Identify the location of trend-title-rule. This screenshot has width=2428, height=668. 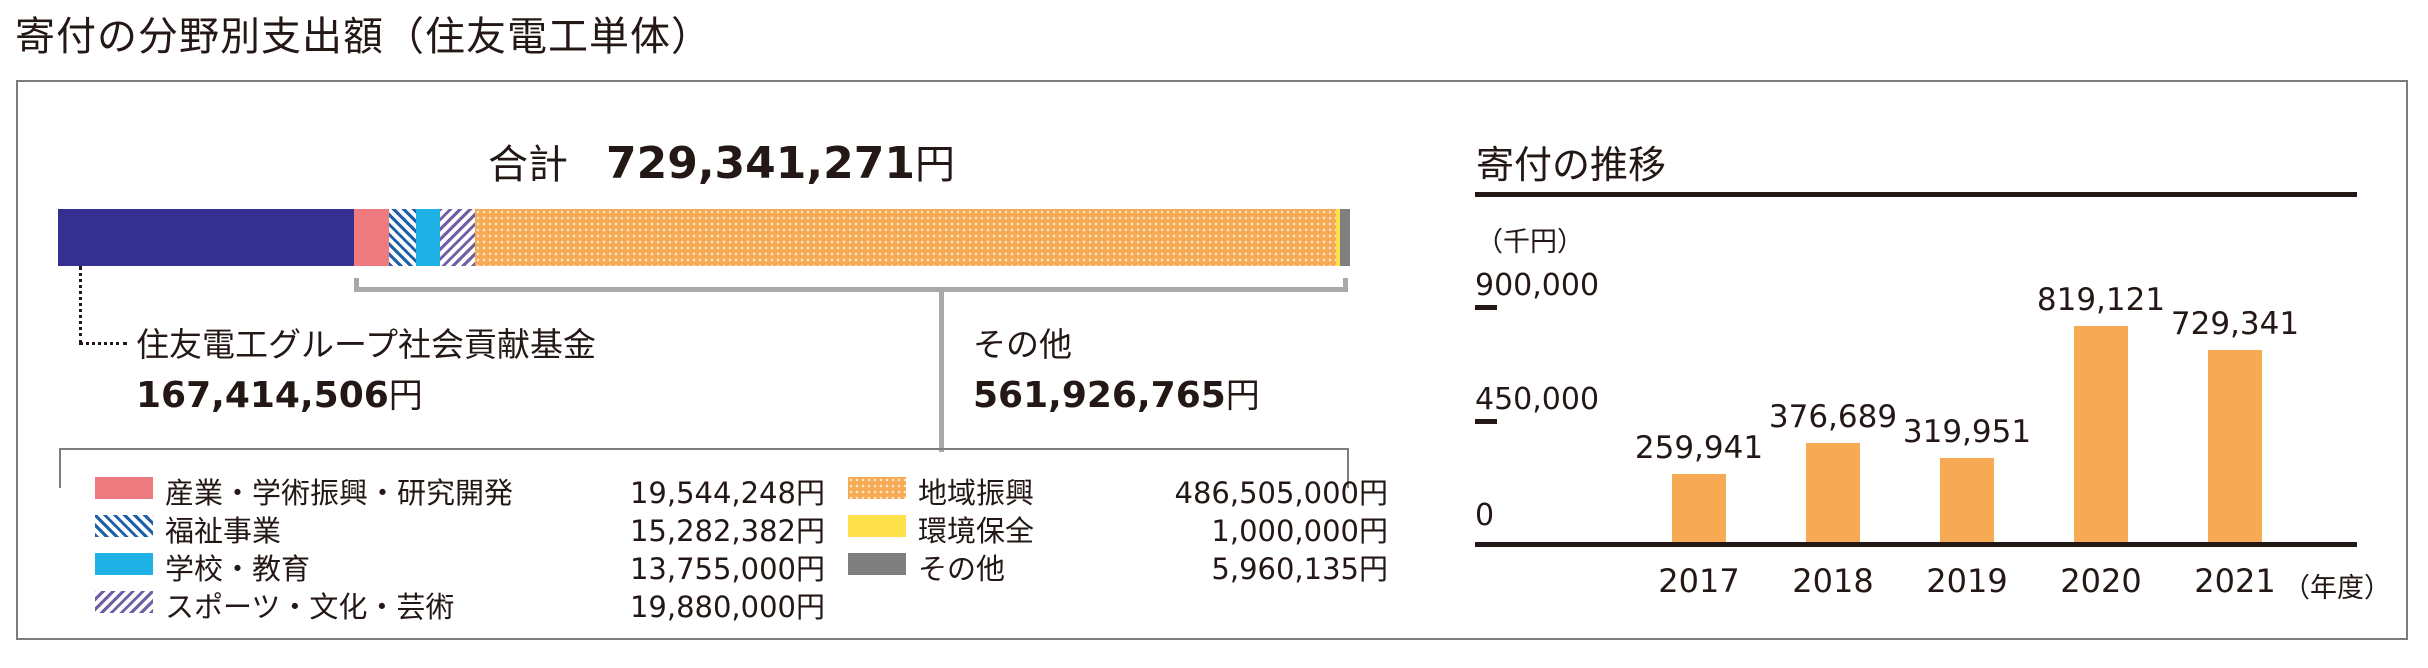
(1916, 194).